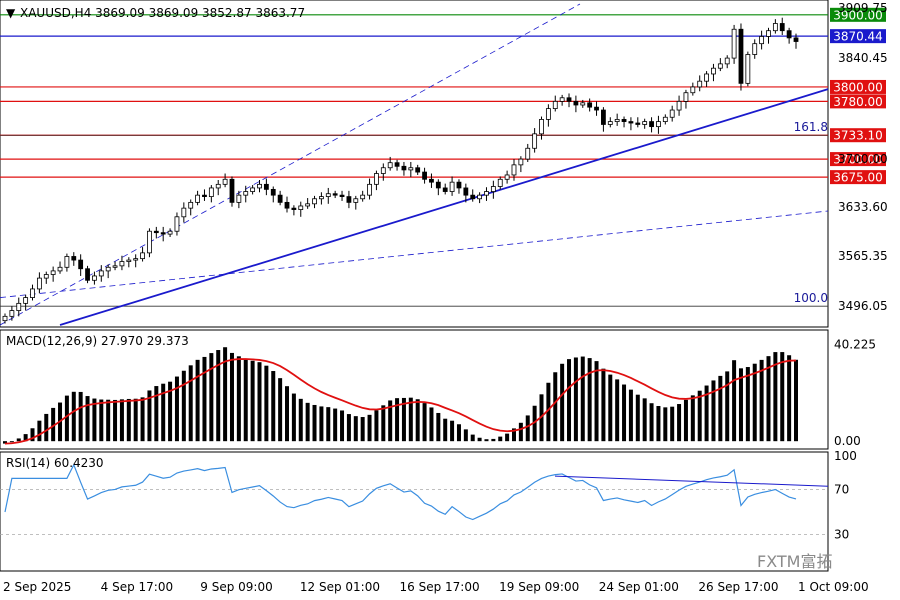  What do you see at coordinates (539, 587) in the screenshot?
I see `time-tick-label: 19 Sep 09:00` at bounding box center [539, 587].